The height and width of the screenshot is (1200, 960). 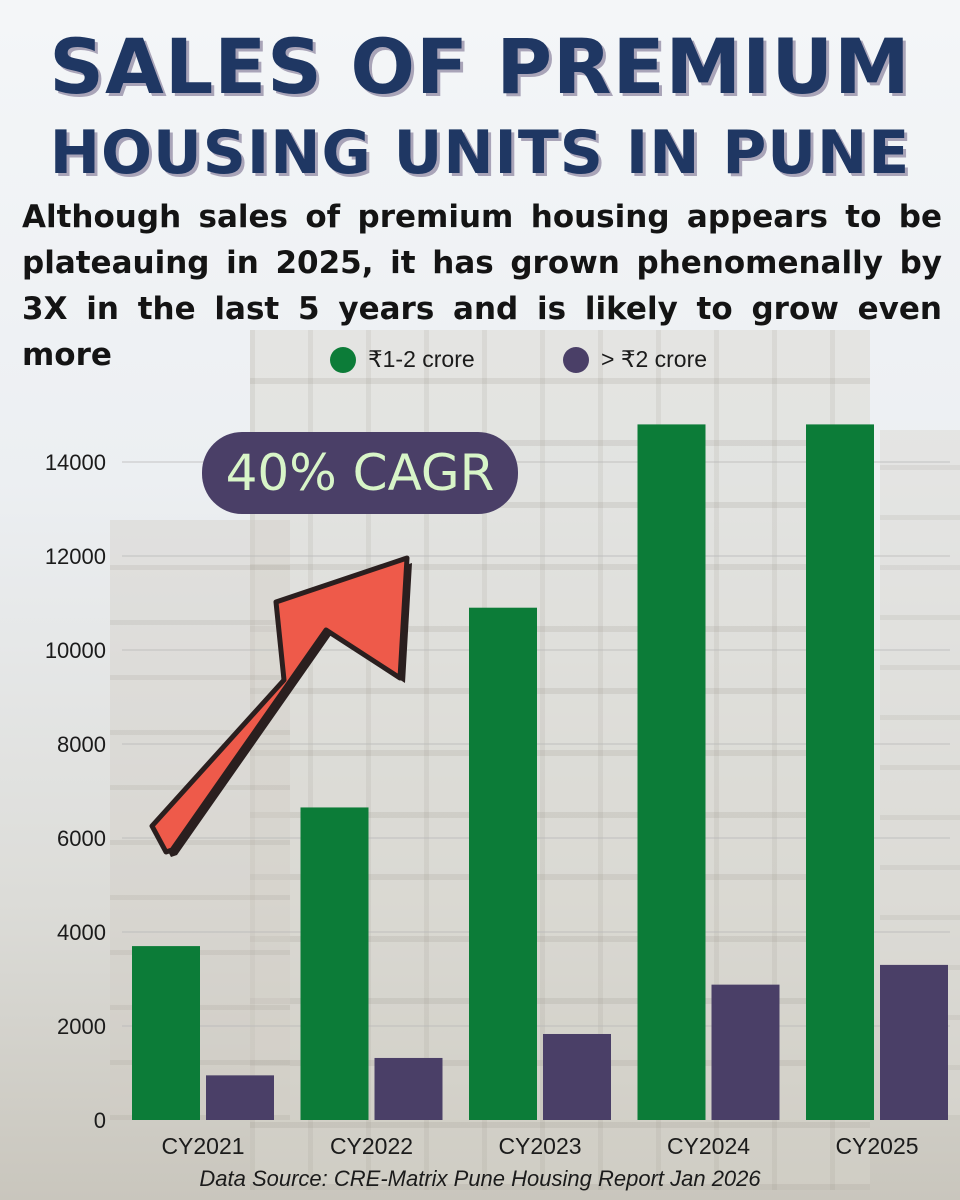 What do you see at coordinates (81, 838) in the screenshot?
I see `y-tick-label: 6000` at bounding box center [81, 838].